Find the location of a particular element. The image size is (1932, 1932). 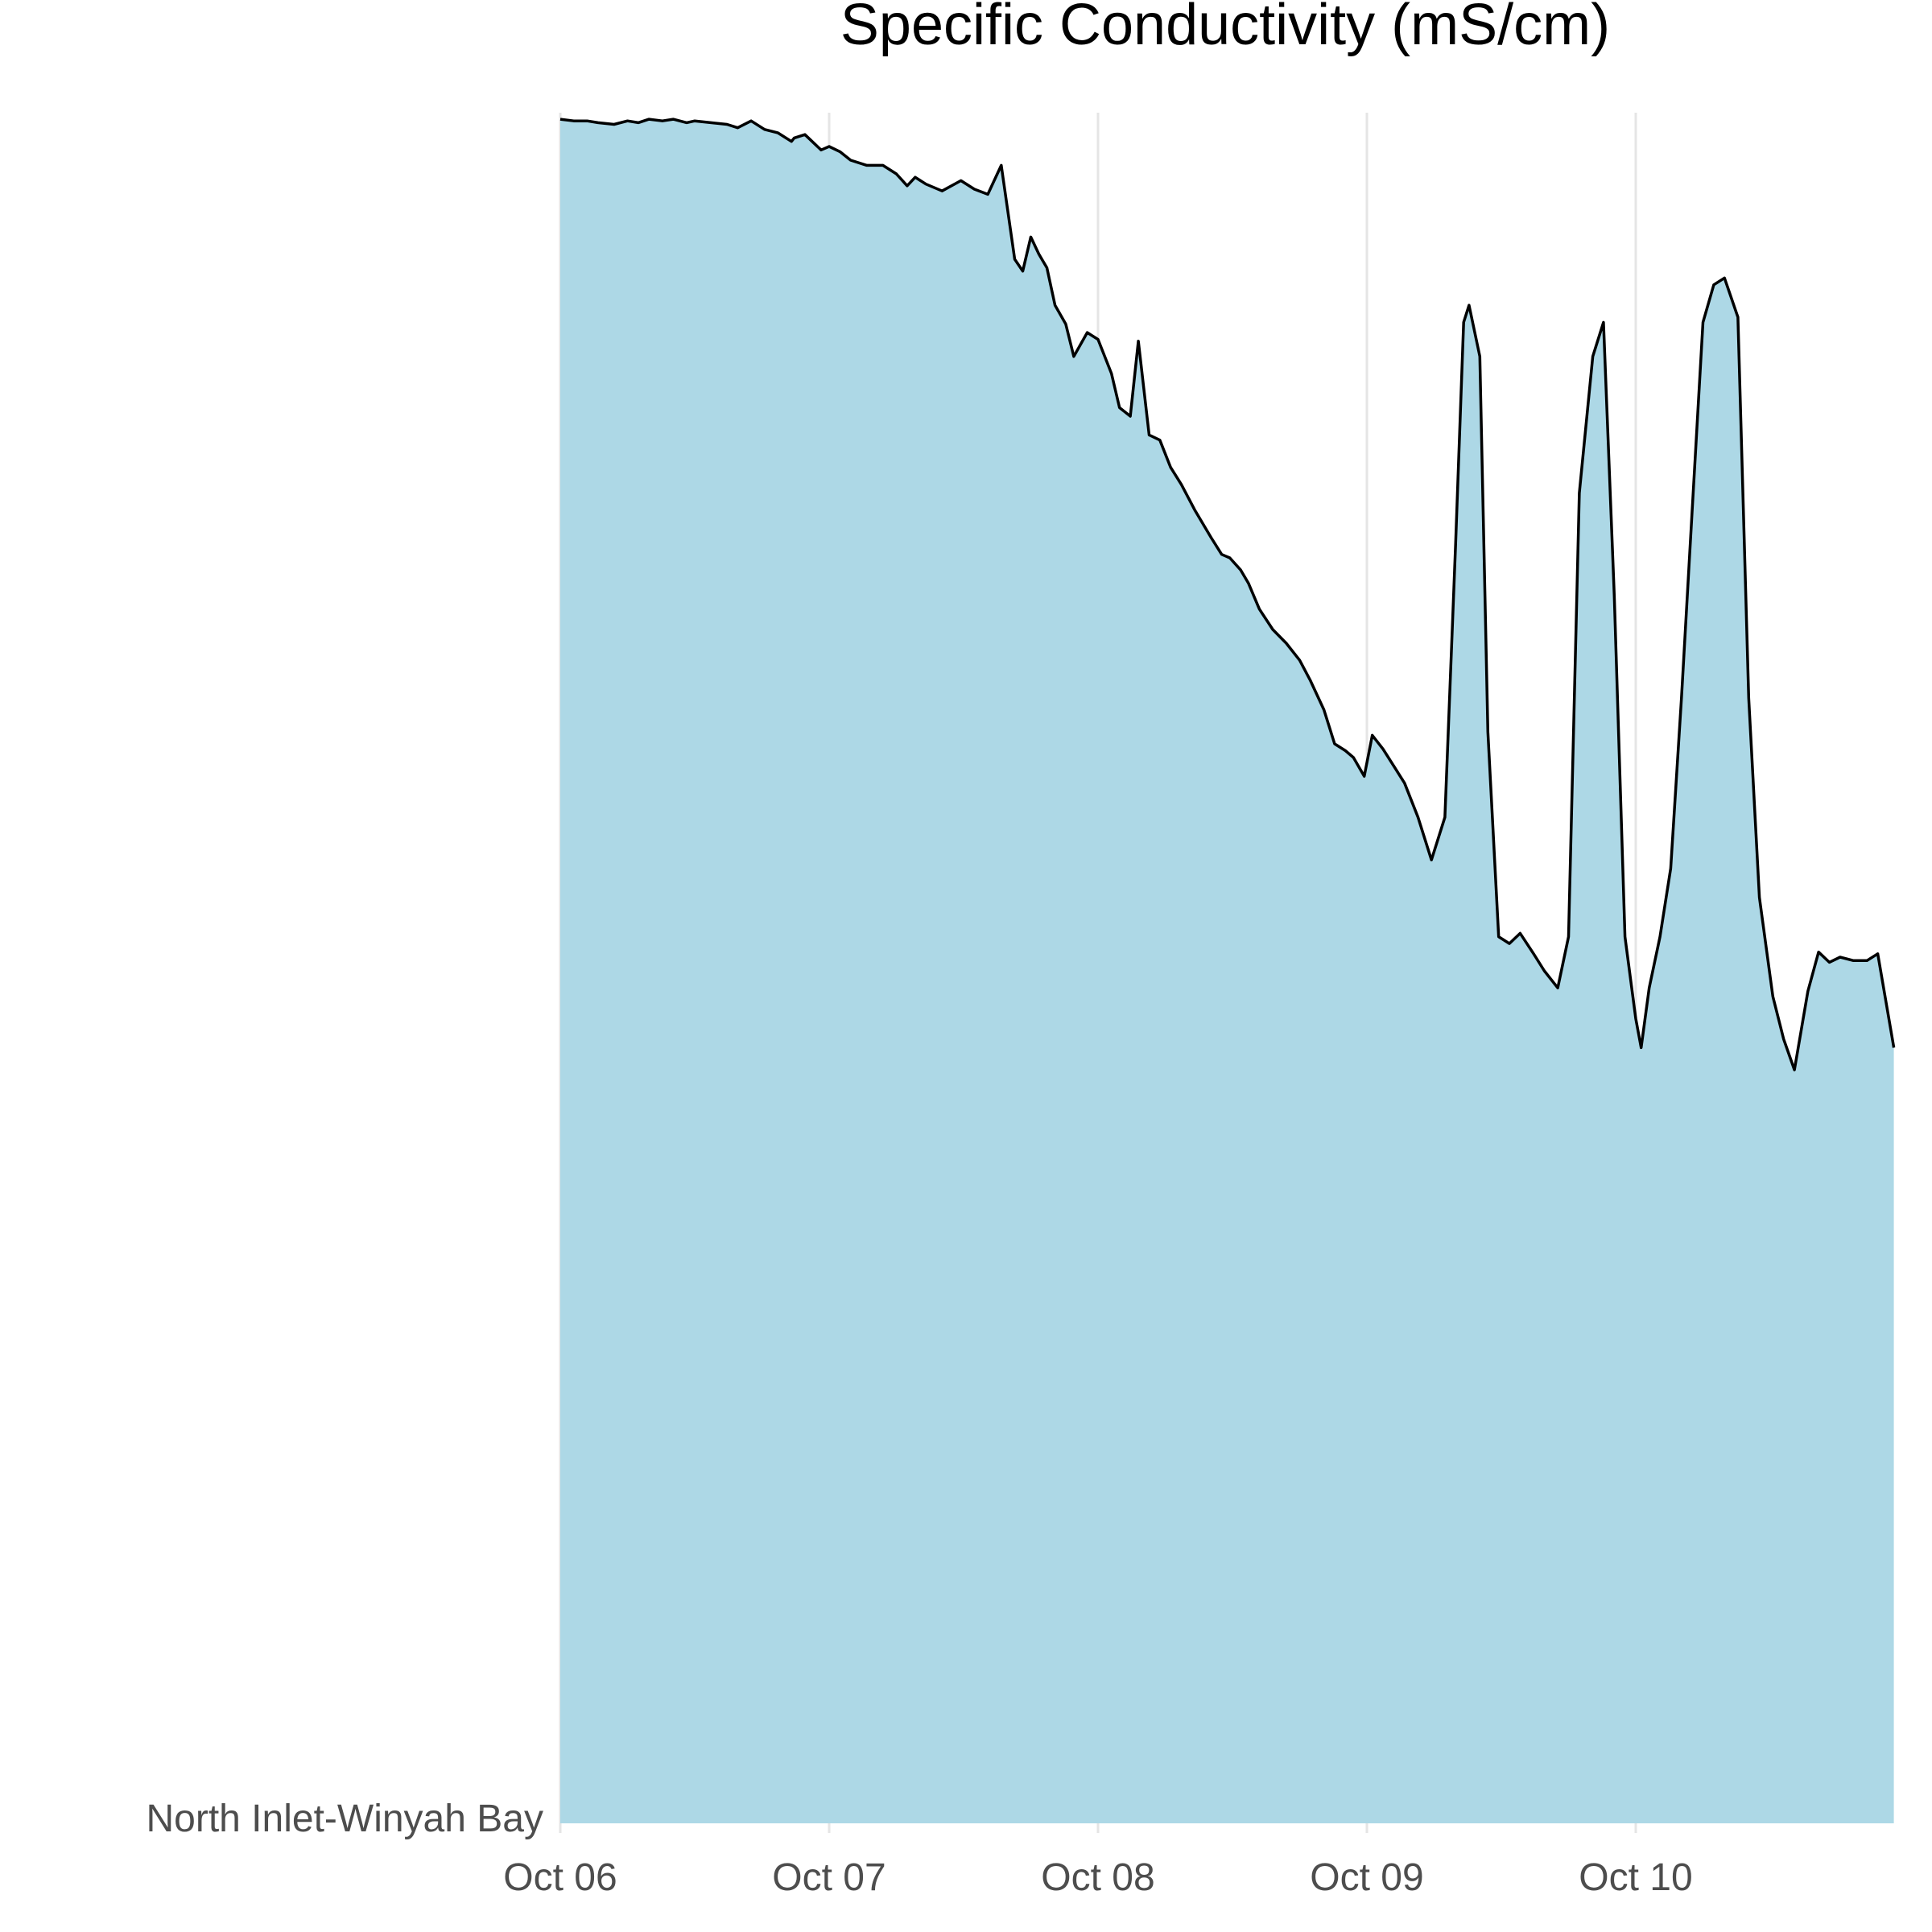

x-tick-label: Oct 09 is located at coordinates (1366, 1877).